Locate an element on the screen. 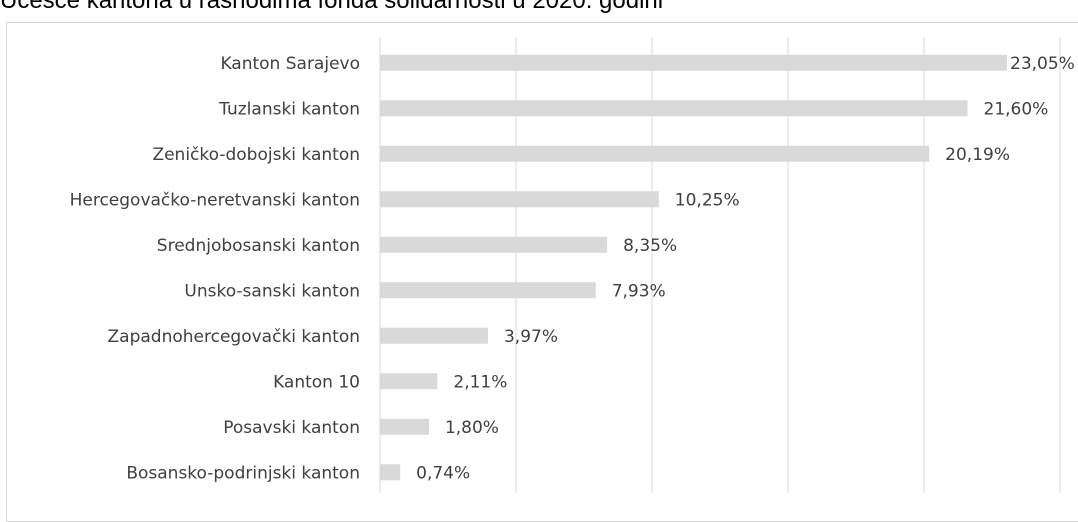 Image resolution: width=1078 pixels, height=522 pixels. data-label: 2,11% is located at coordinates (480, 382).